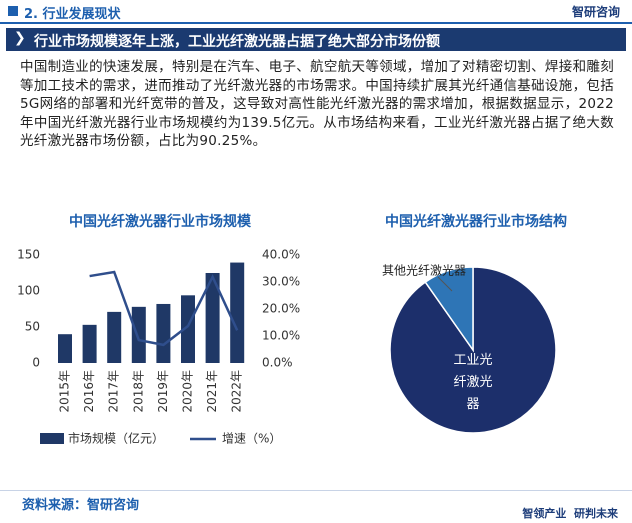  Describe the element at coordinates (65, 391) in the screenshot. I see `x-tick-label: 2015年` at that location.